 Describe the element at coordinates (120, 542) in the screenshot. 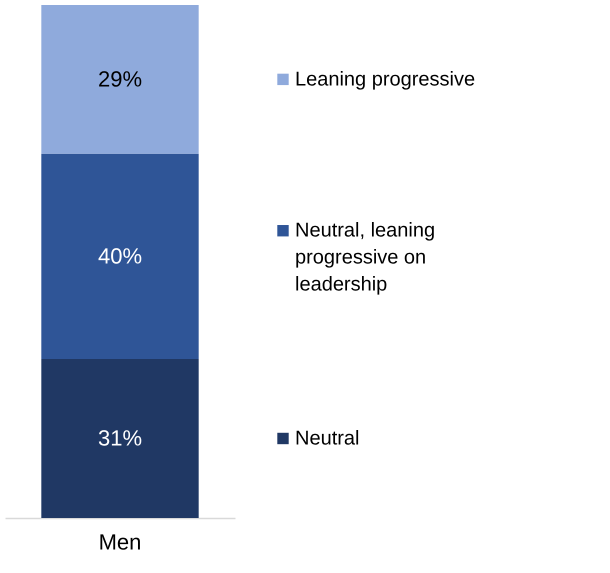

I see `x-tick-label: Men` at that location.